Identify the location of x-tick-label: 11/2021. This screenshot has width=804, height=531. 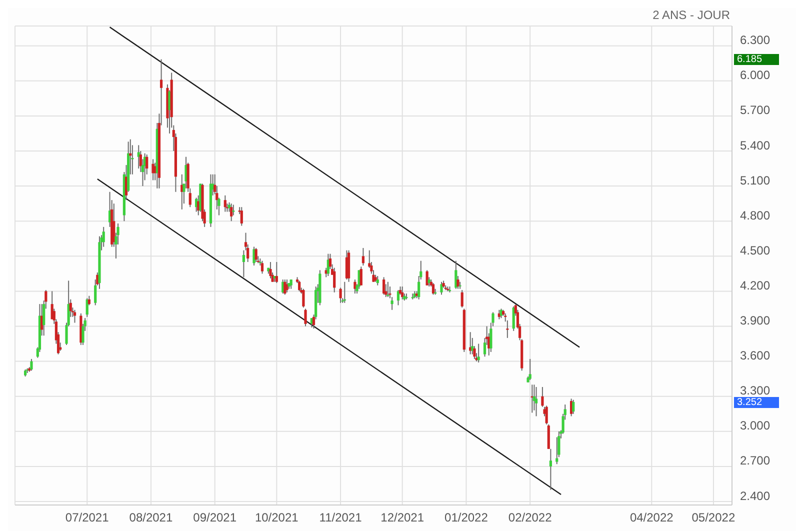
(340, 517).